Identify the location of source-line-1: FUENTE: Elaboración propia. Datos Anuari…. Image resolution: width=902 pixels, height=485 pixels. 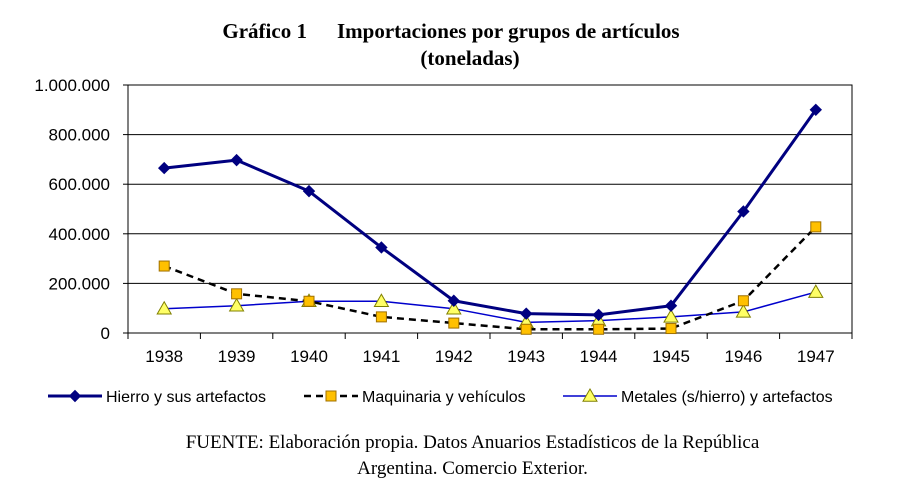
(472, 442).